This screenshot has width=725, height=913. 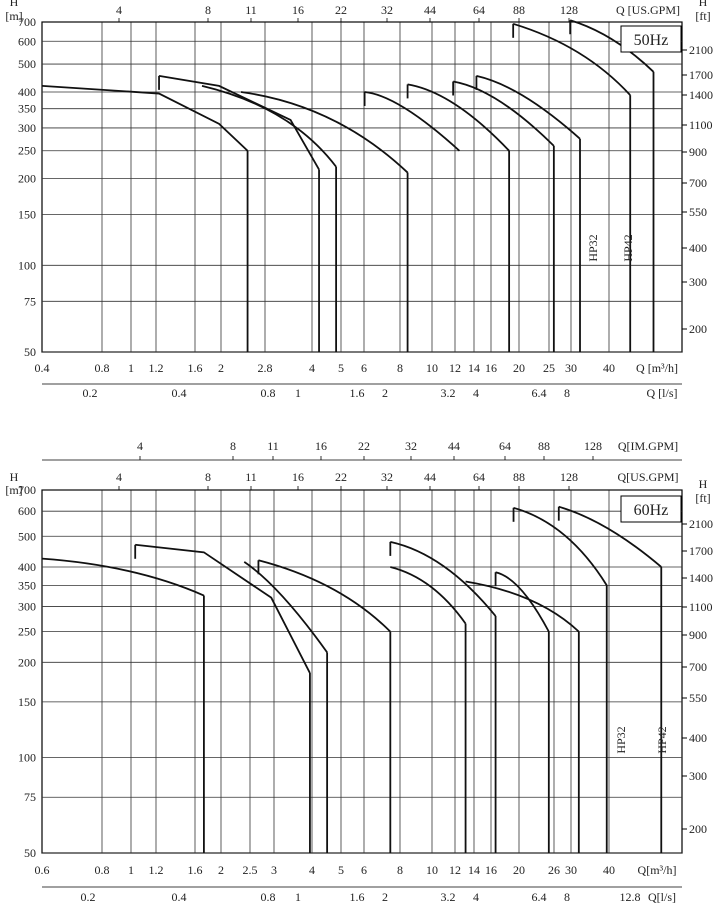 What do you see at coordinates (567, 393) in the screenshot?
I see `ls-tick-label: 8` at bounding box center [567, 393].